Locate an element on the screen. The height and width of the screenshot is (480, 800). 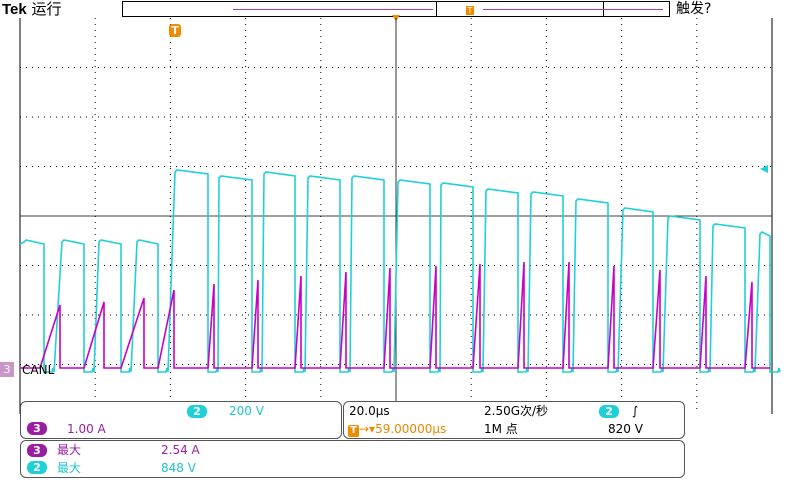
brand-logo: Tek is located at coordinates (14, 9).